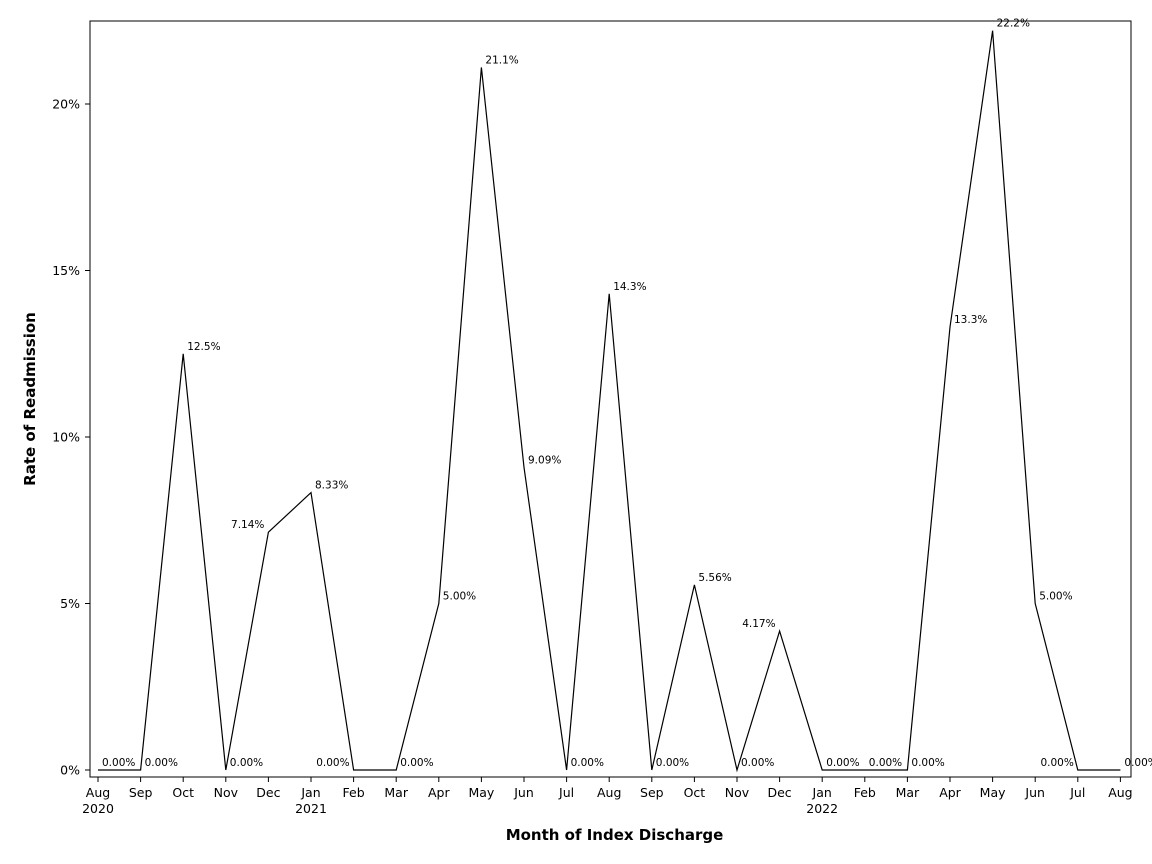 This screenshot has height=864, width=1152. Describe the element at coordinates (70, 770) in the screenshot. I see `y-tick-label: 0%` at that location.